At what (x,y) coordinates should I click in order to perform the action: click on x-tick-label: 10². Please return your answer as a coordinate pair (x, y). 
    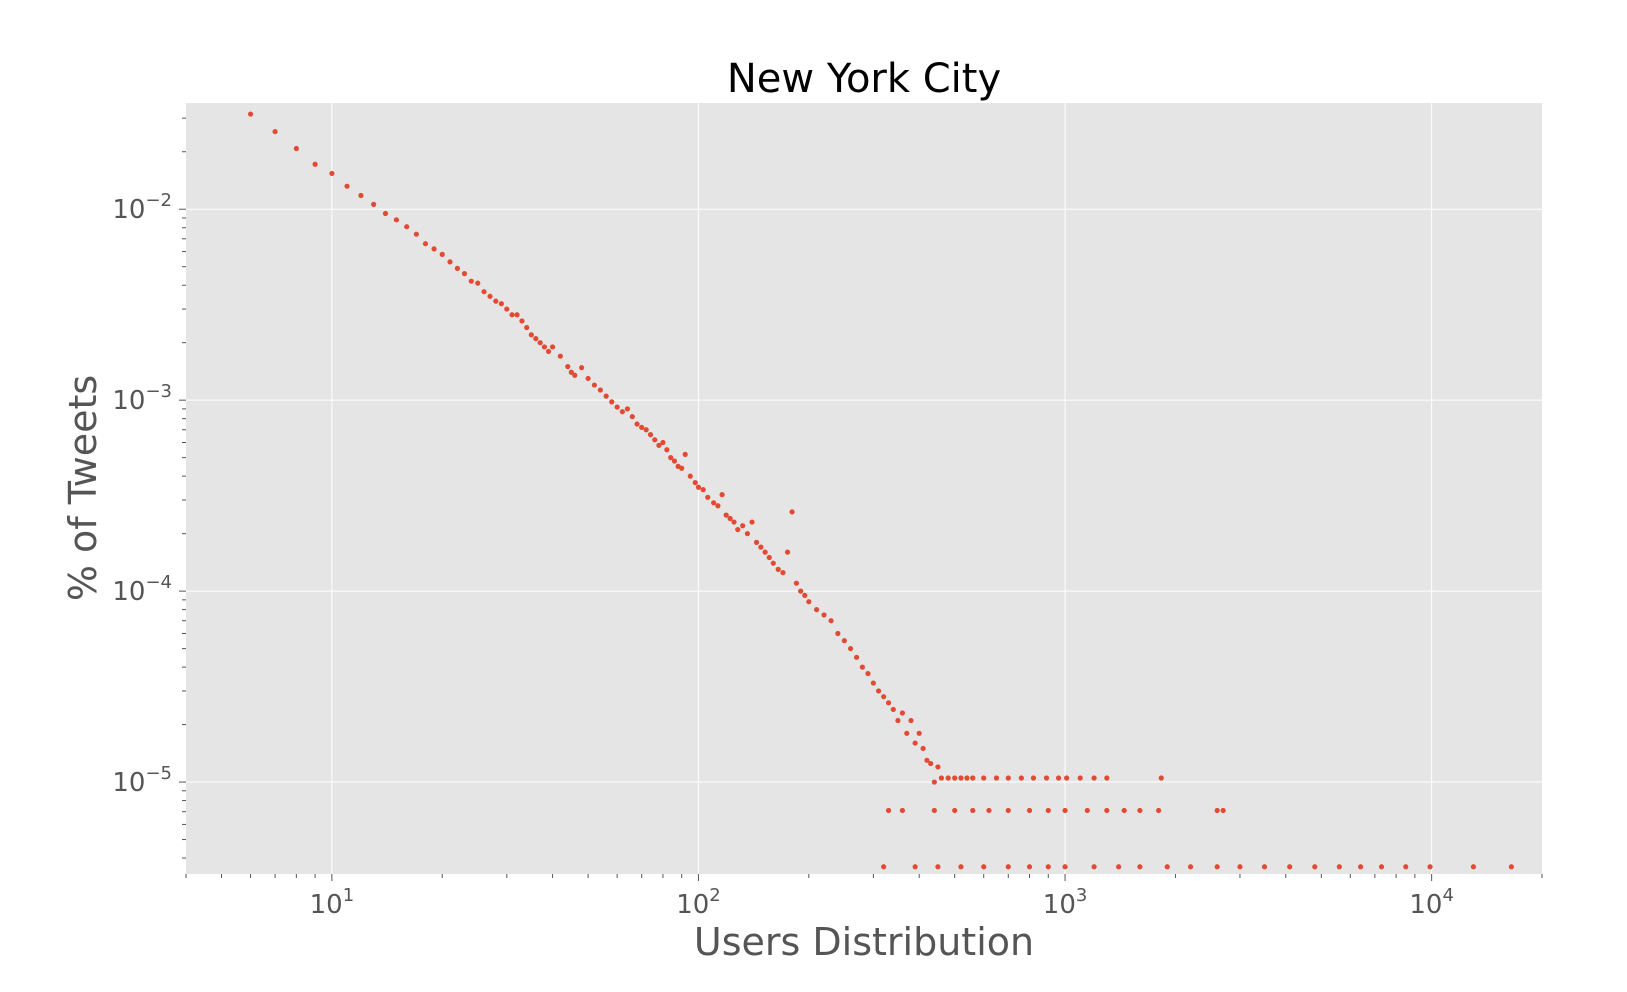
    Looking at the image, I should click on (698, 902).